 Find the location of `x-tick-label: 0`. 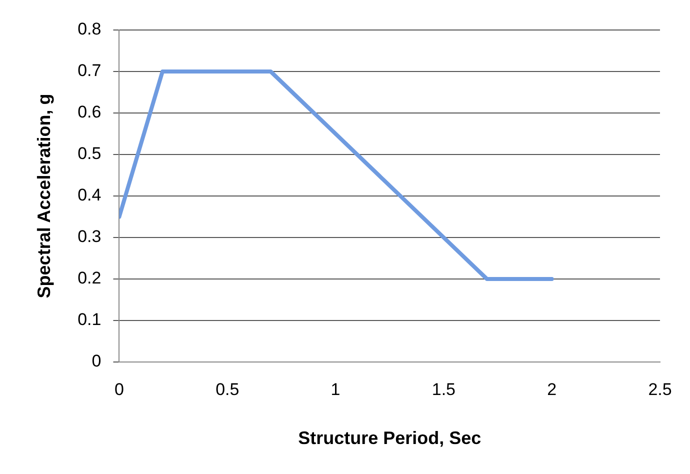

x-tick-label: 0 is located at coordinates (119, 389).